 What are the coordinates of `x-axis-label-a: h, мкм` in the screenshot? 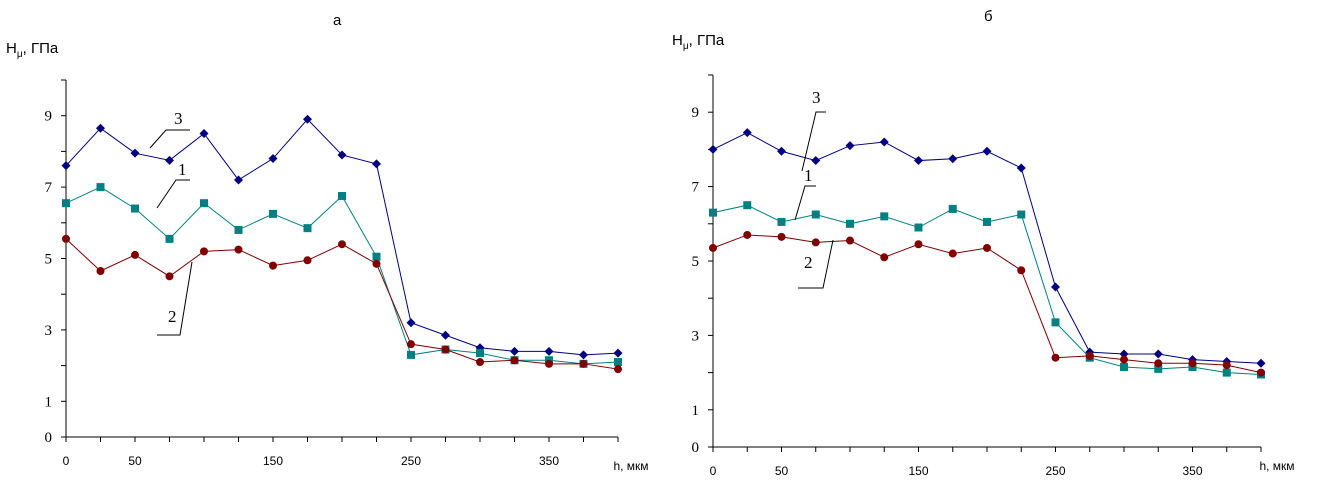 It's located at (630, 466).